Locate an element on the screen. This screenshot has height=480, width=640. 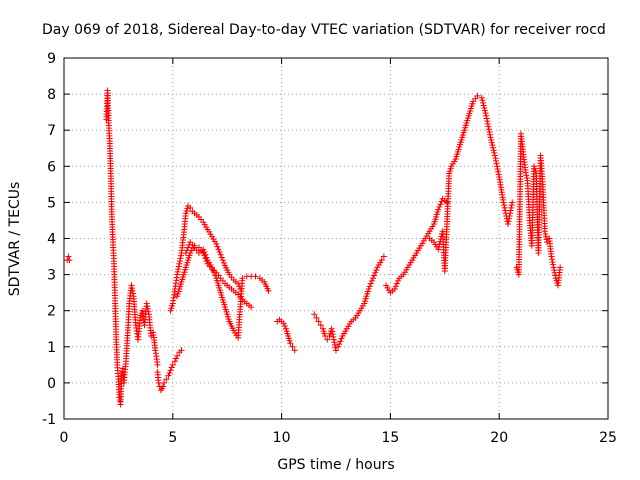
y-tick-label: 1 is located at coordinates (51, 348).